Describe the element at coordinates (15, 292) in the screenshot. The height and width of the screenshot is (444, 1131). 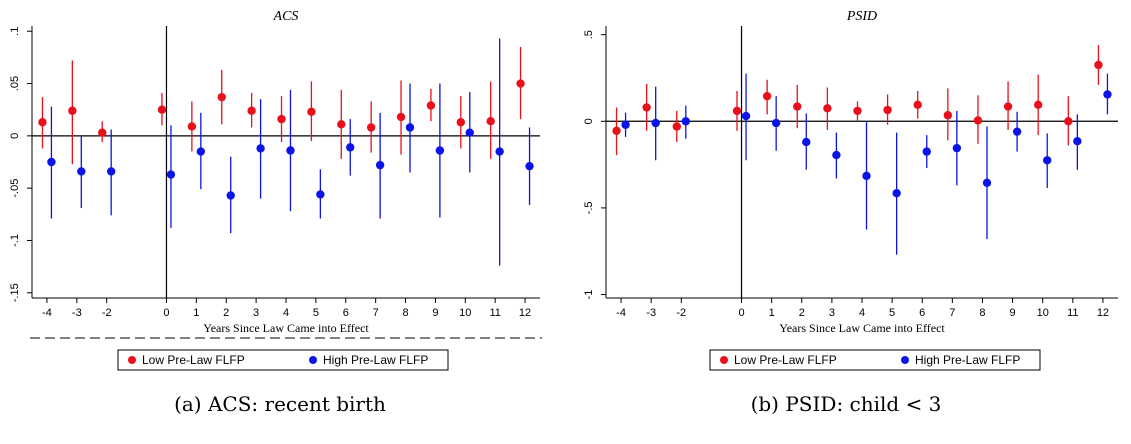
I see `y-tick-label: -.15` at that location.